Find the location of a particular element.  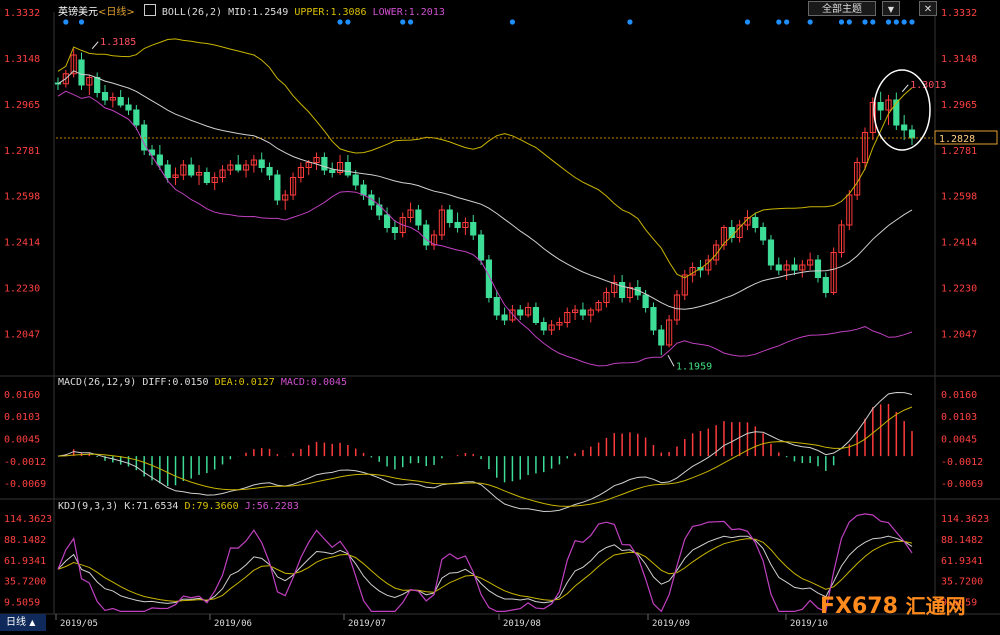

watermark-brand: FX678 is located at coordinates (859, 606).